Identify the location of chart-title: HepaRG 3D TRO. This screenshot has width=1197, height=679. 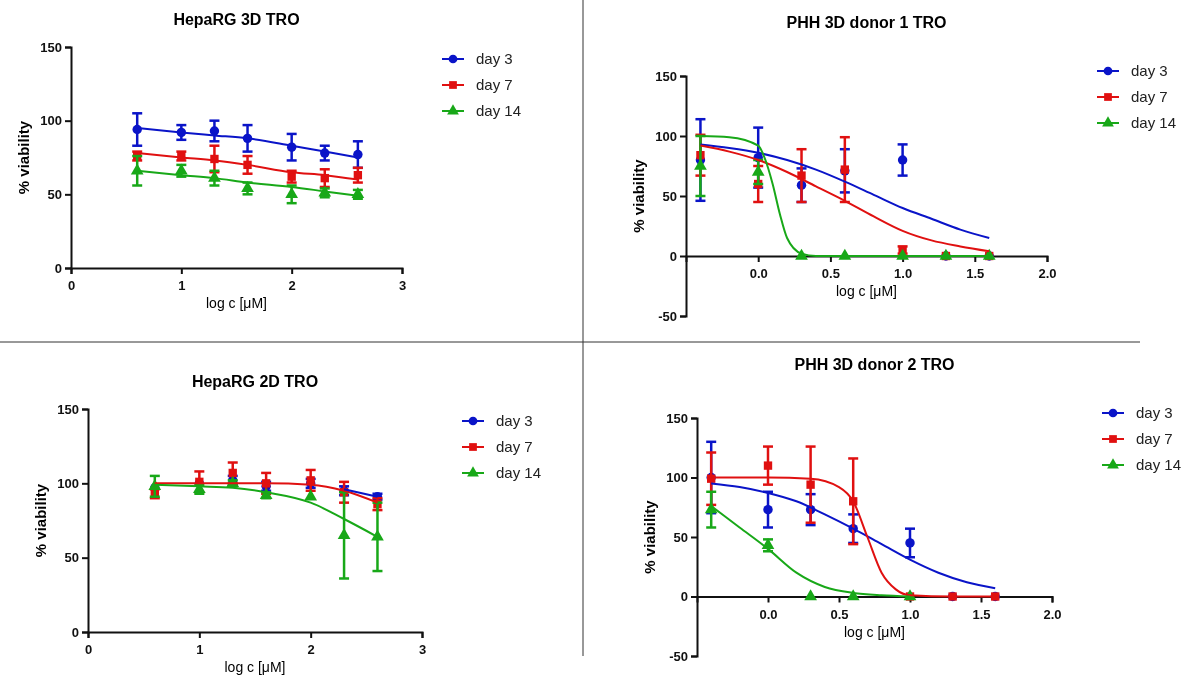
(236, 19).